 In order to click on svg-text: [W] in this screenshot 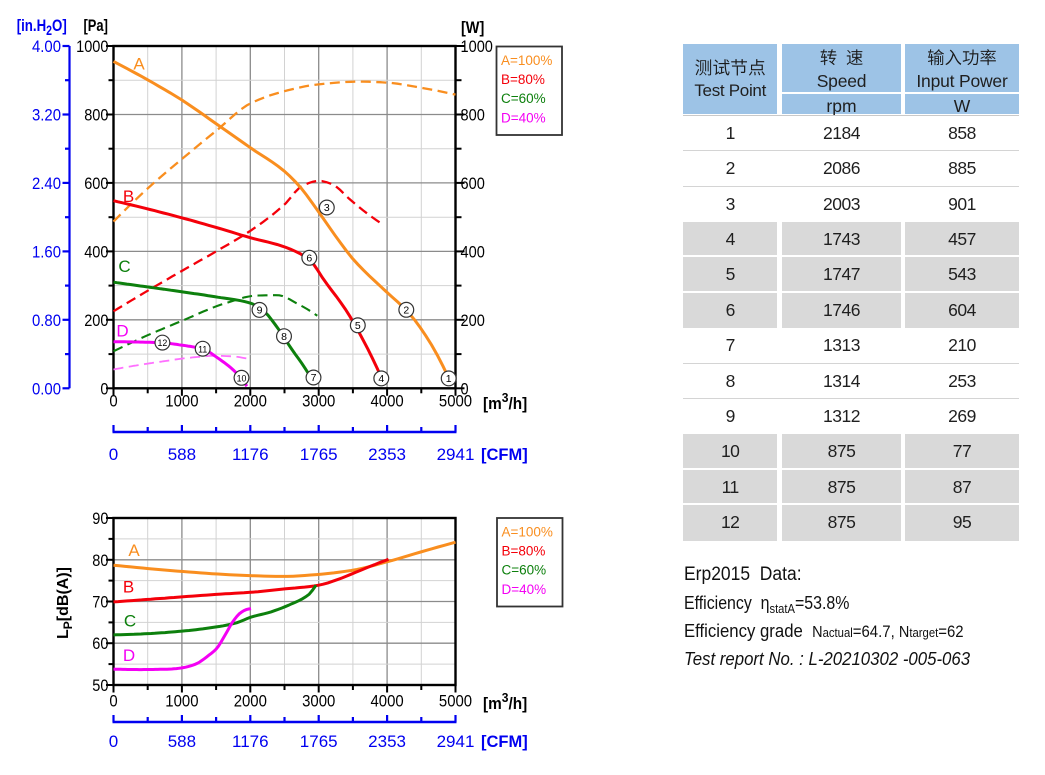, I will do `click(472, 28)`.